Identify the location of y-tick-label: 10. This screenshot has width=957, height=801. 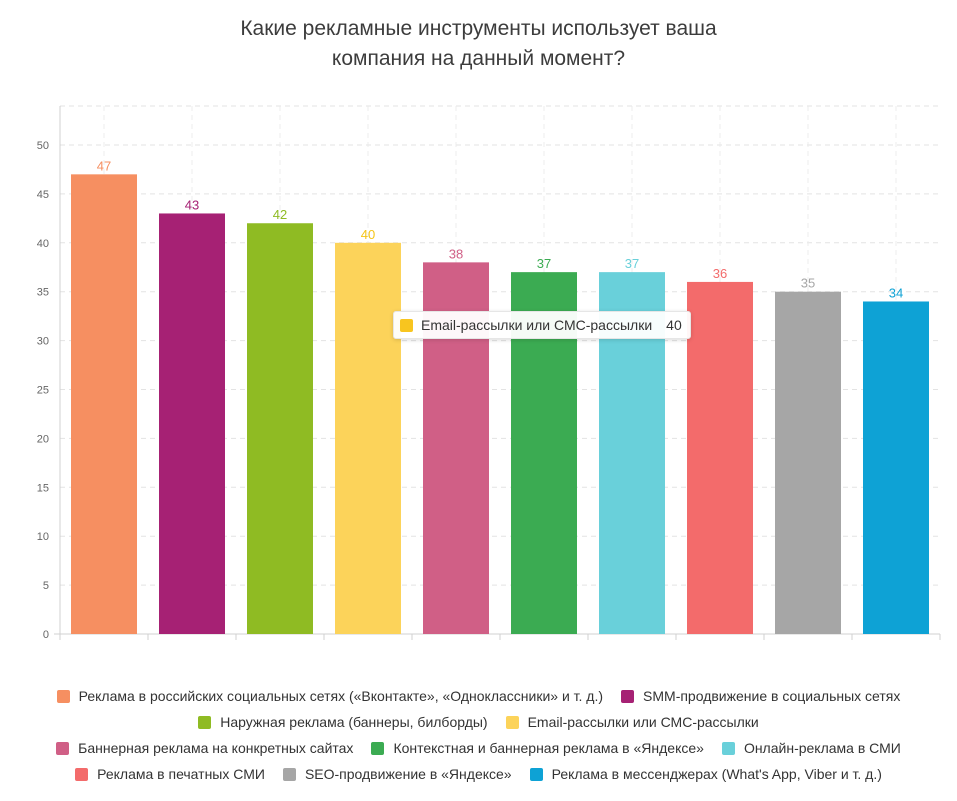
(43, 537).